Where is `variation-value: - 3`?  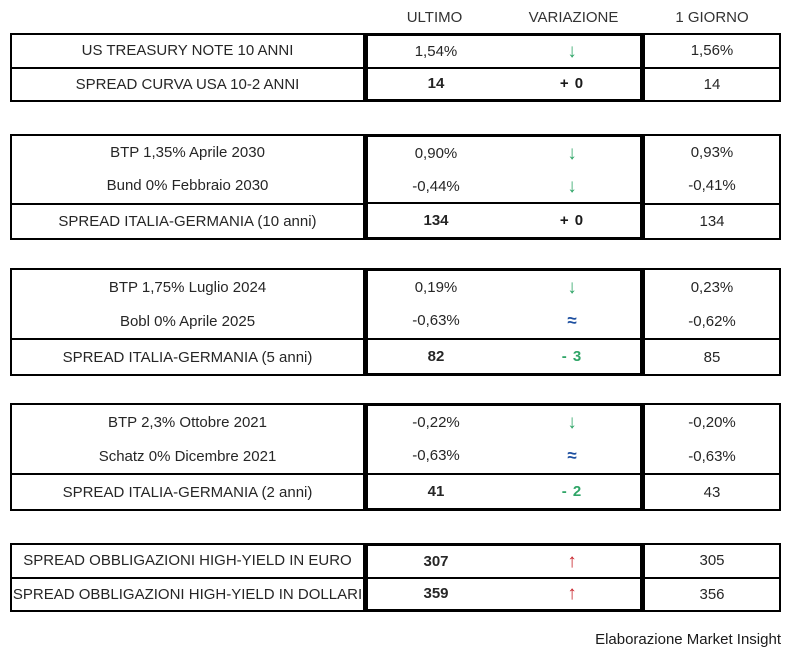
variation-value: - 3 is located at coordinates (572, 356).